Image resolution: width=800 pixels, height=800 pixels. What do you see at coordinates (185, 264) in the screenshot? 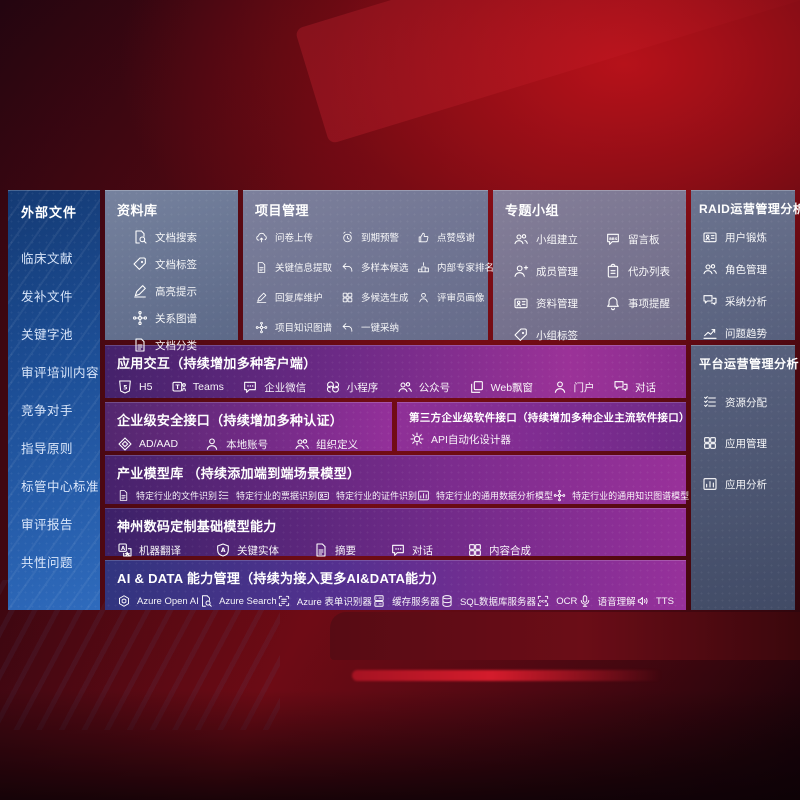
I see `capability-item: 文档标签` at bounding box center [185, 264].